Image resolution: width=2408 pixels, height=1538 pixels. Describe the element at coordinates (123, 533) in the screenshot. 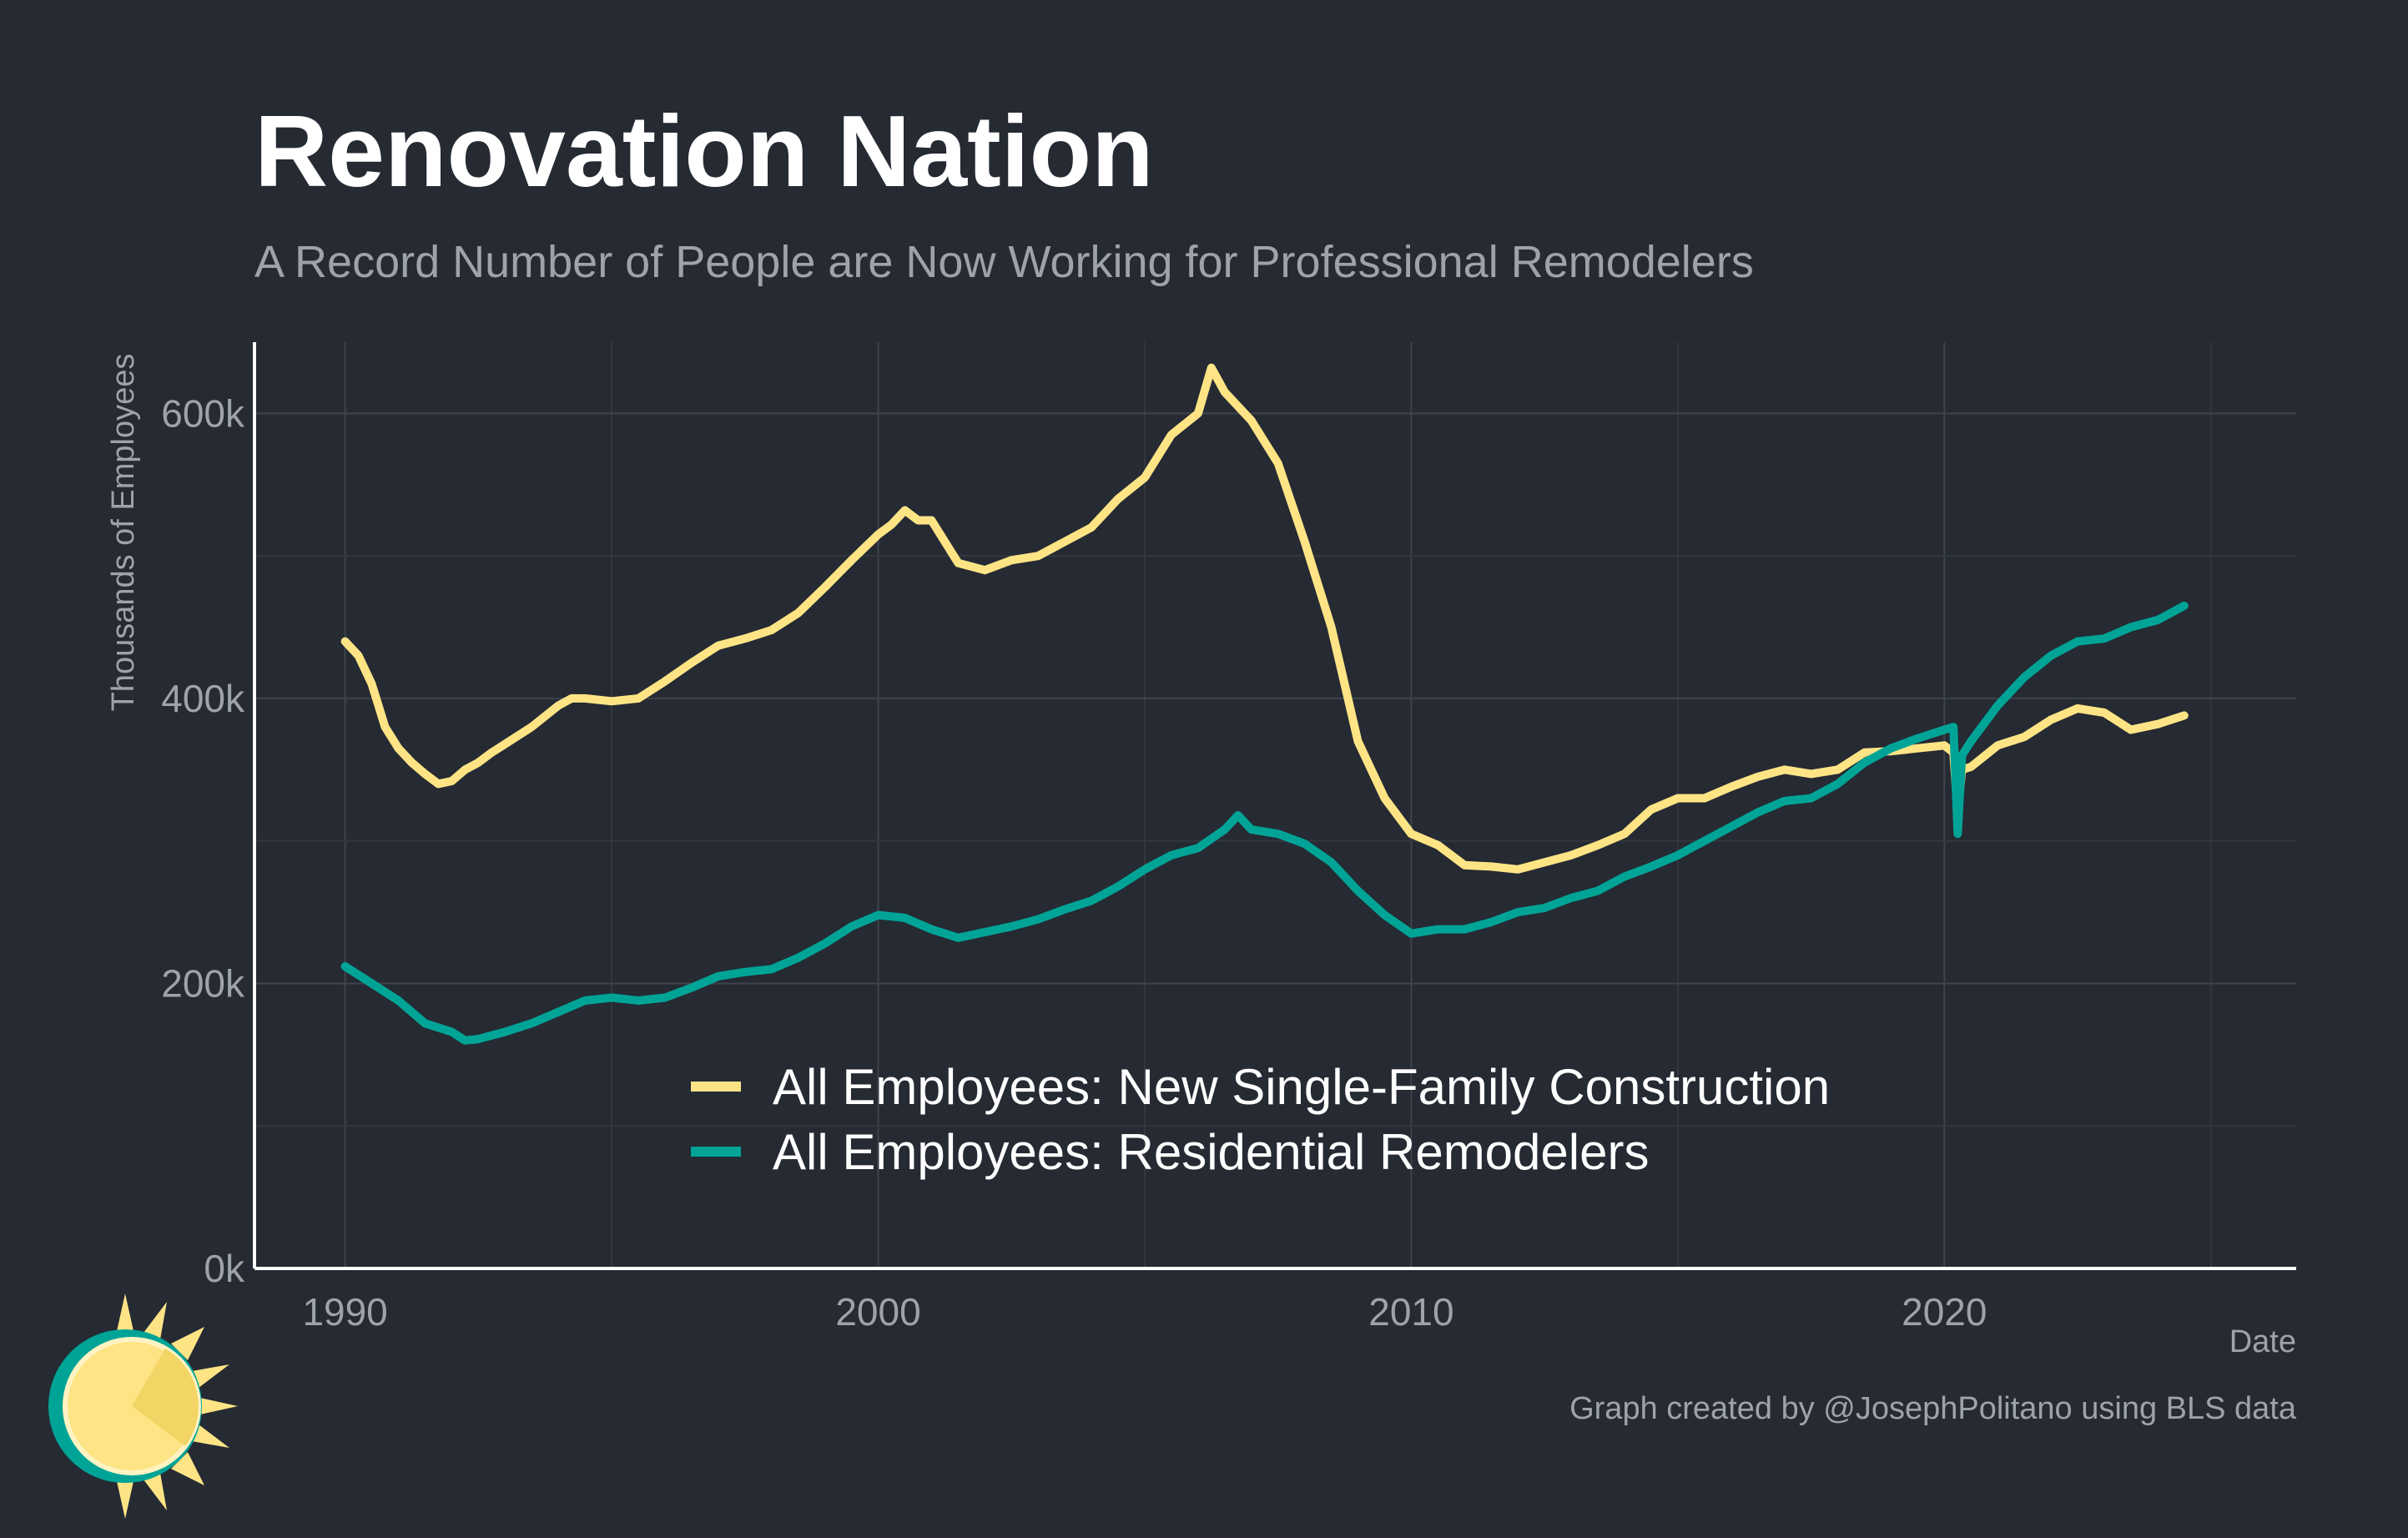

I see `y-axis-label: Thousands of Employees` at that location.